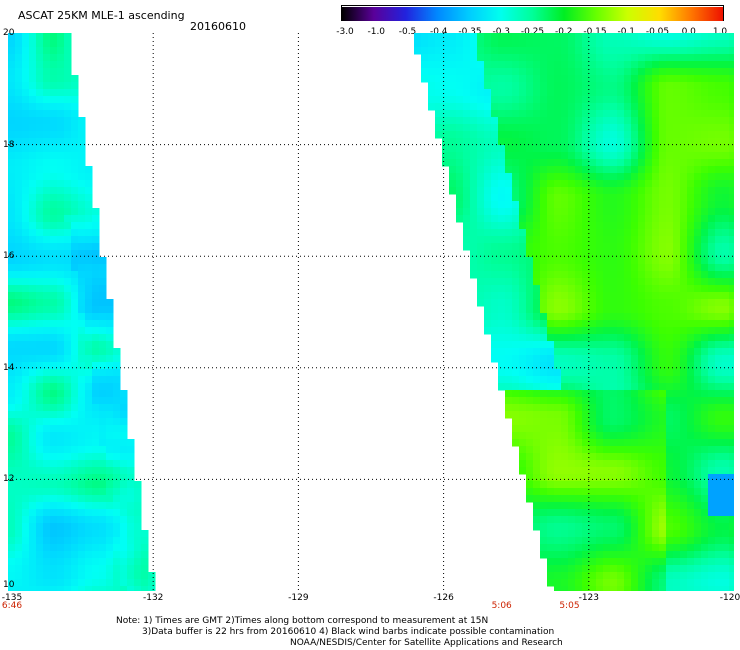 This screenshot has width=740, height=650. What do you see at coordinates (688, 32) in the screenshot?
I see `colorbar-tick-label: 0.0` at bounding box center [688, 32].